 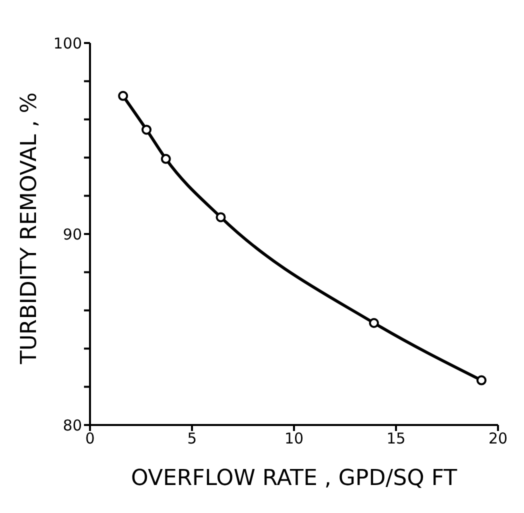 I want to click on x-tick-label: 10, so click(x=294, y=439).